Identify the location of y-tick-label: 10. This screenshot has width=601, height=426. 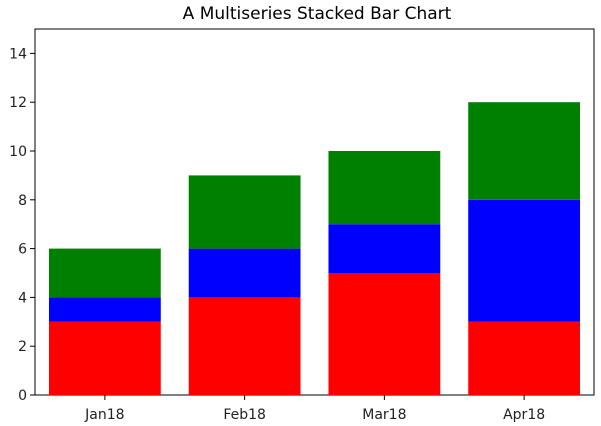
(18, 152).